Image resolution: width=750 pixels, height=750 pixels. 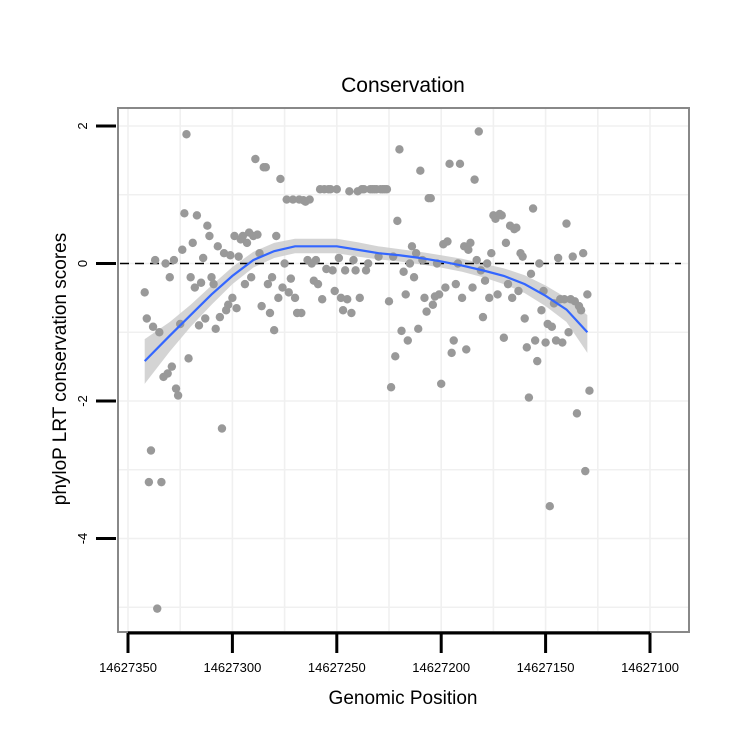 I want to click on chart-title: Conservation, so click(x=403, y=85).